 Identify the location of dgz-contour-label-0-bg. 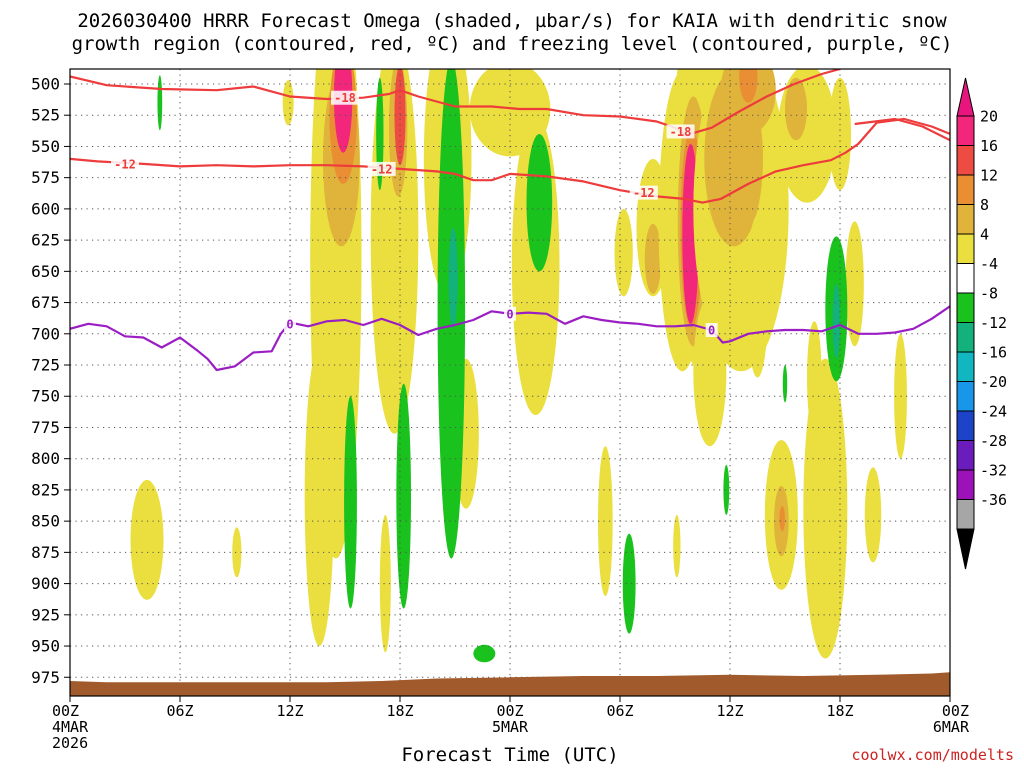
(345, 97).